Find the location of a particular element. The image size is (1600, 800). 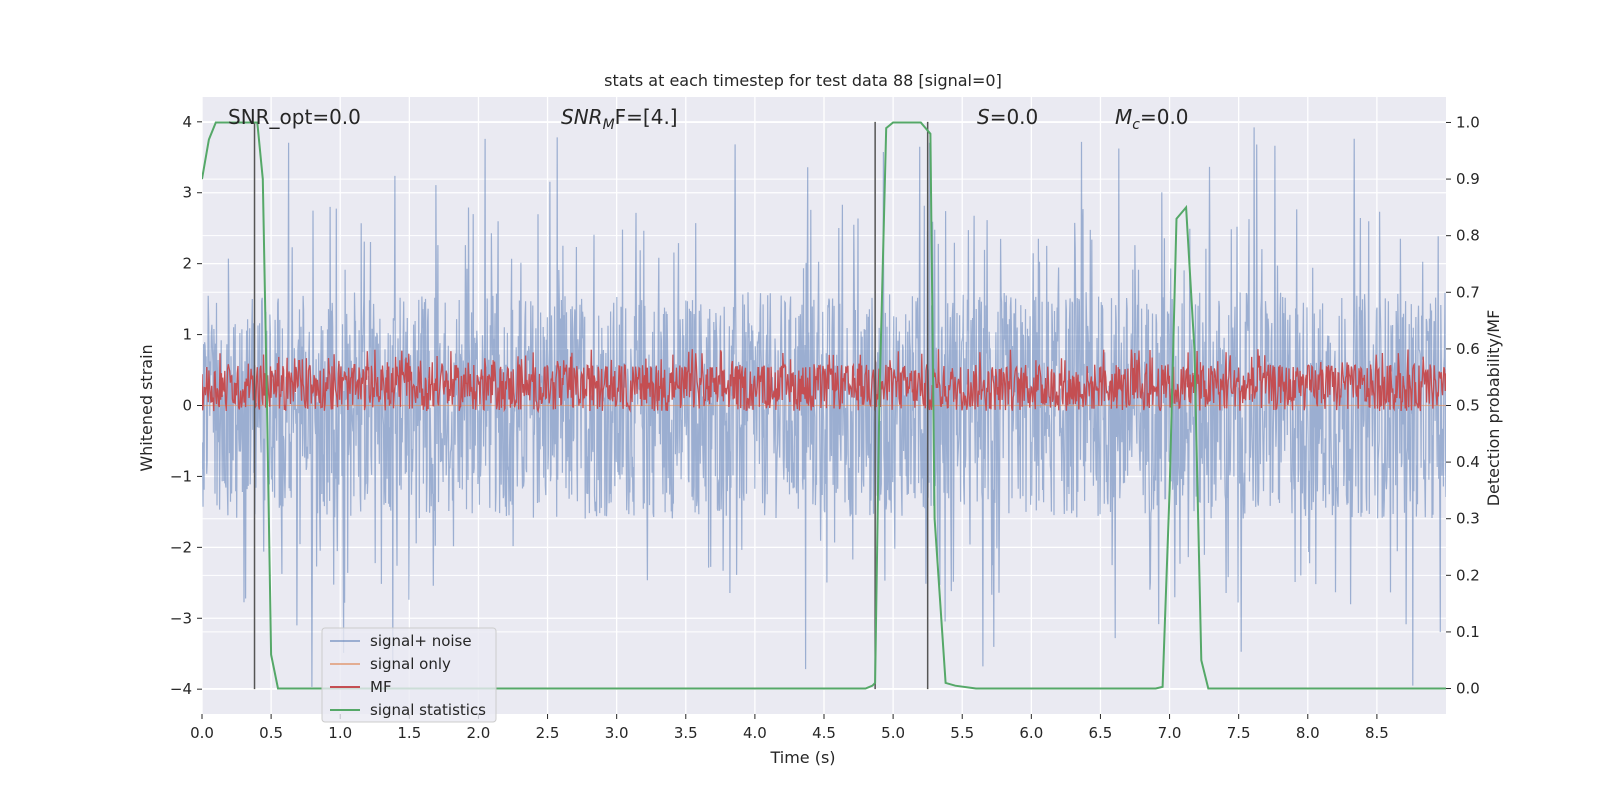

y2-tick-label: 0.8 is located at coordinates (1468, 236).